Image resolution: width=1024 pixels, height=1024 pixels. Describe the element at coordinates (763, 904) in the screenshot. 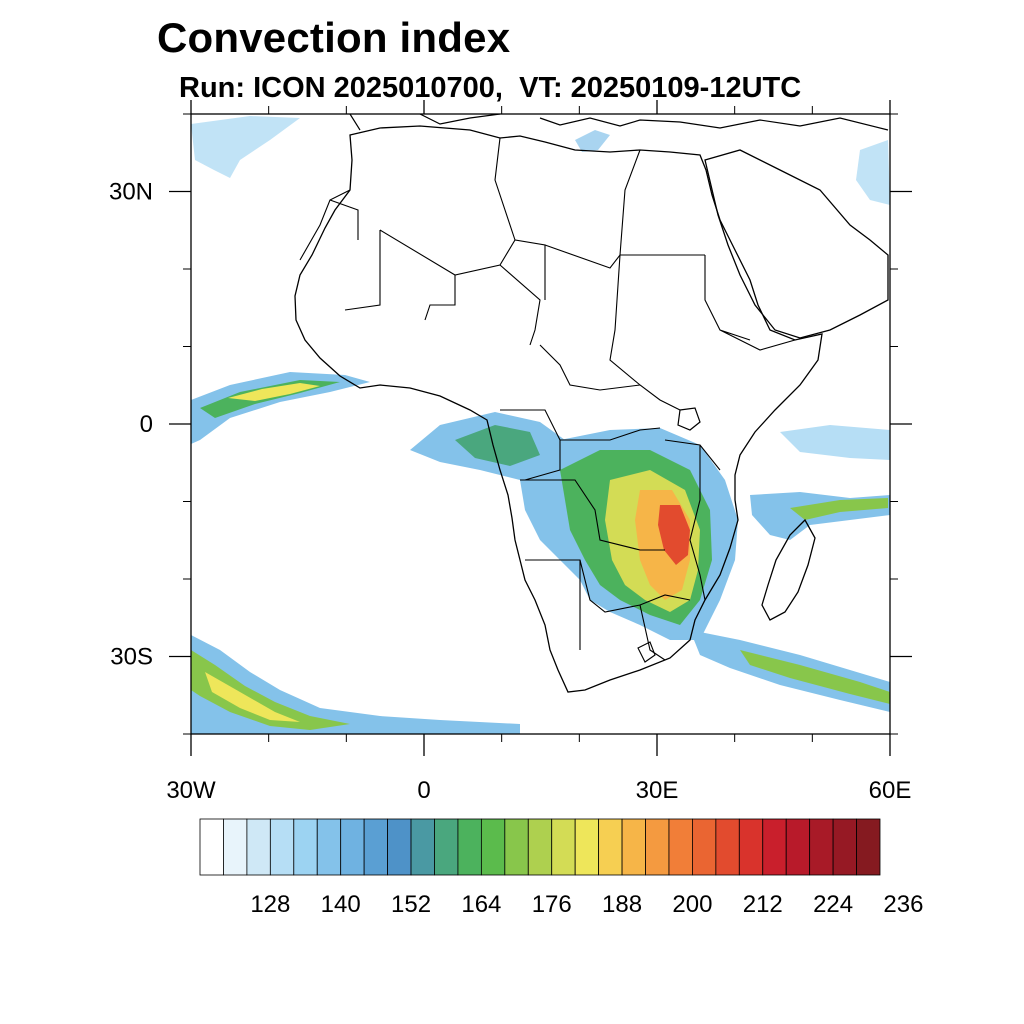

I see `colorbar-label: 212` at that location.